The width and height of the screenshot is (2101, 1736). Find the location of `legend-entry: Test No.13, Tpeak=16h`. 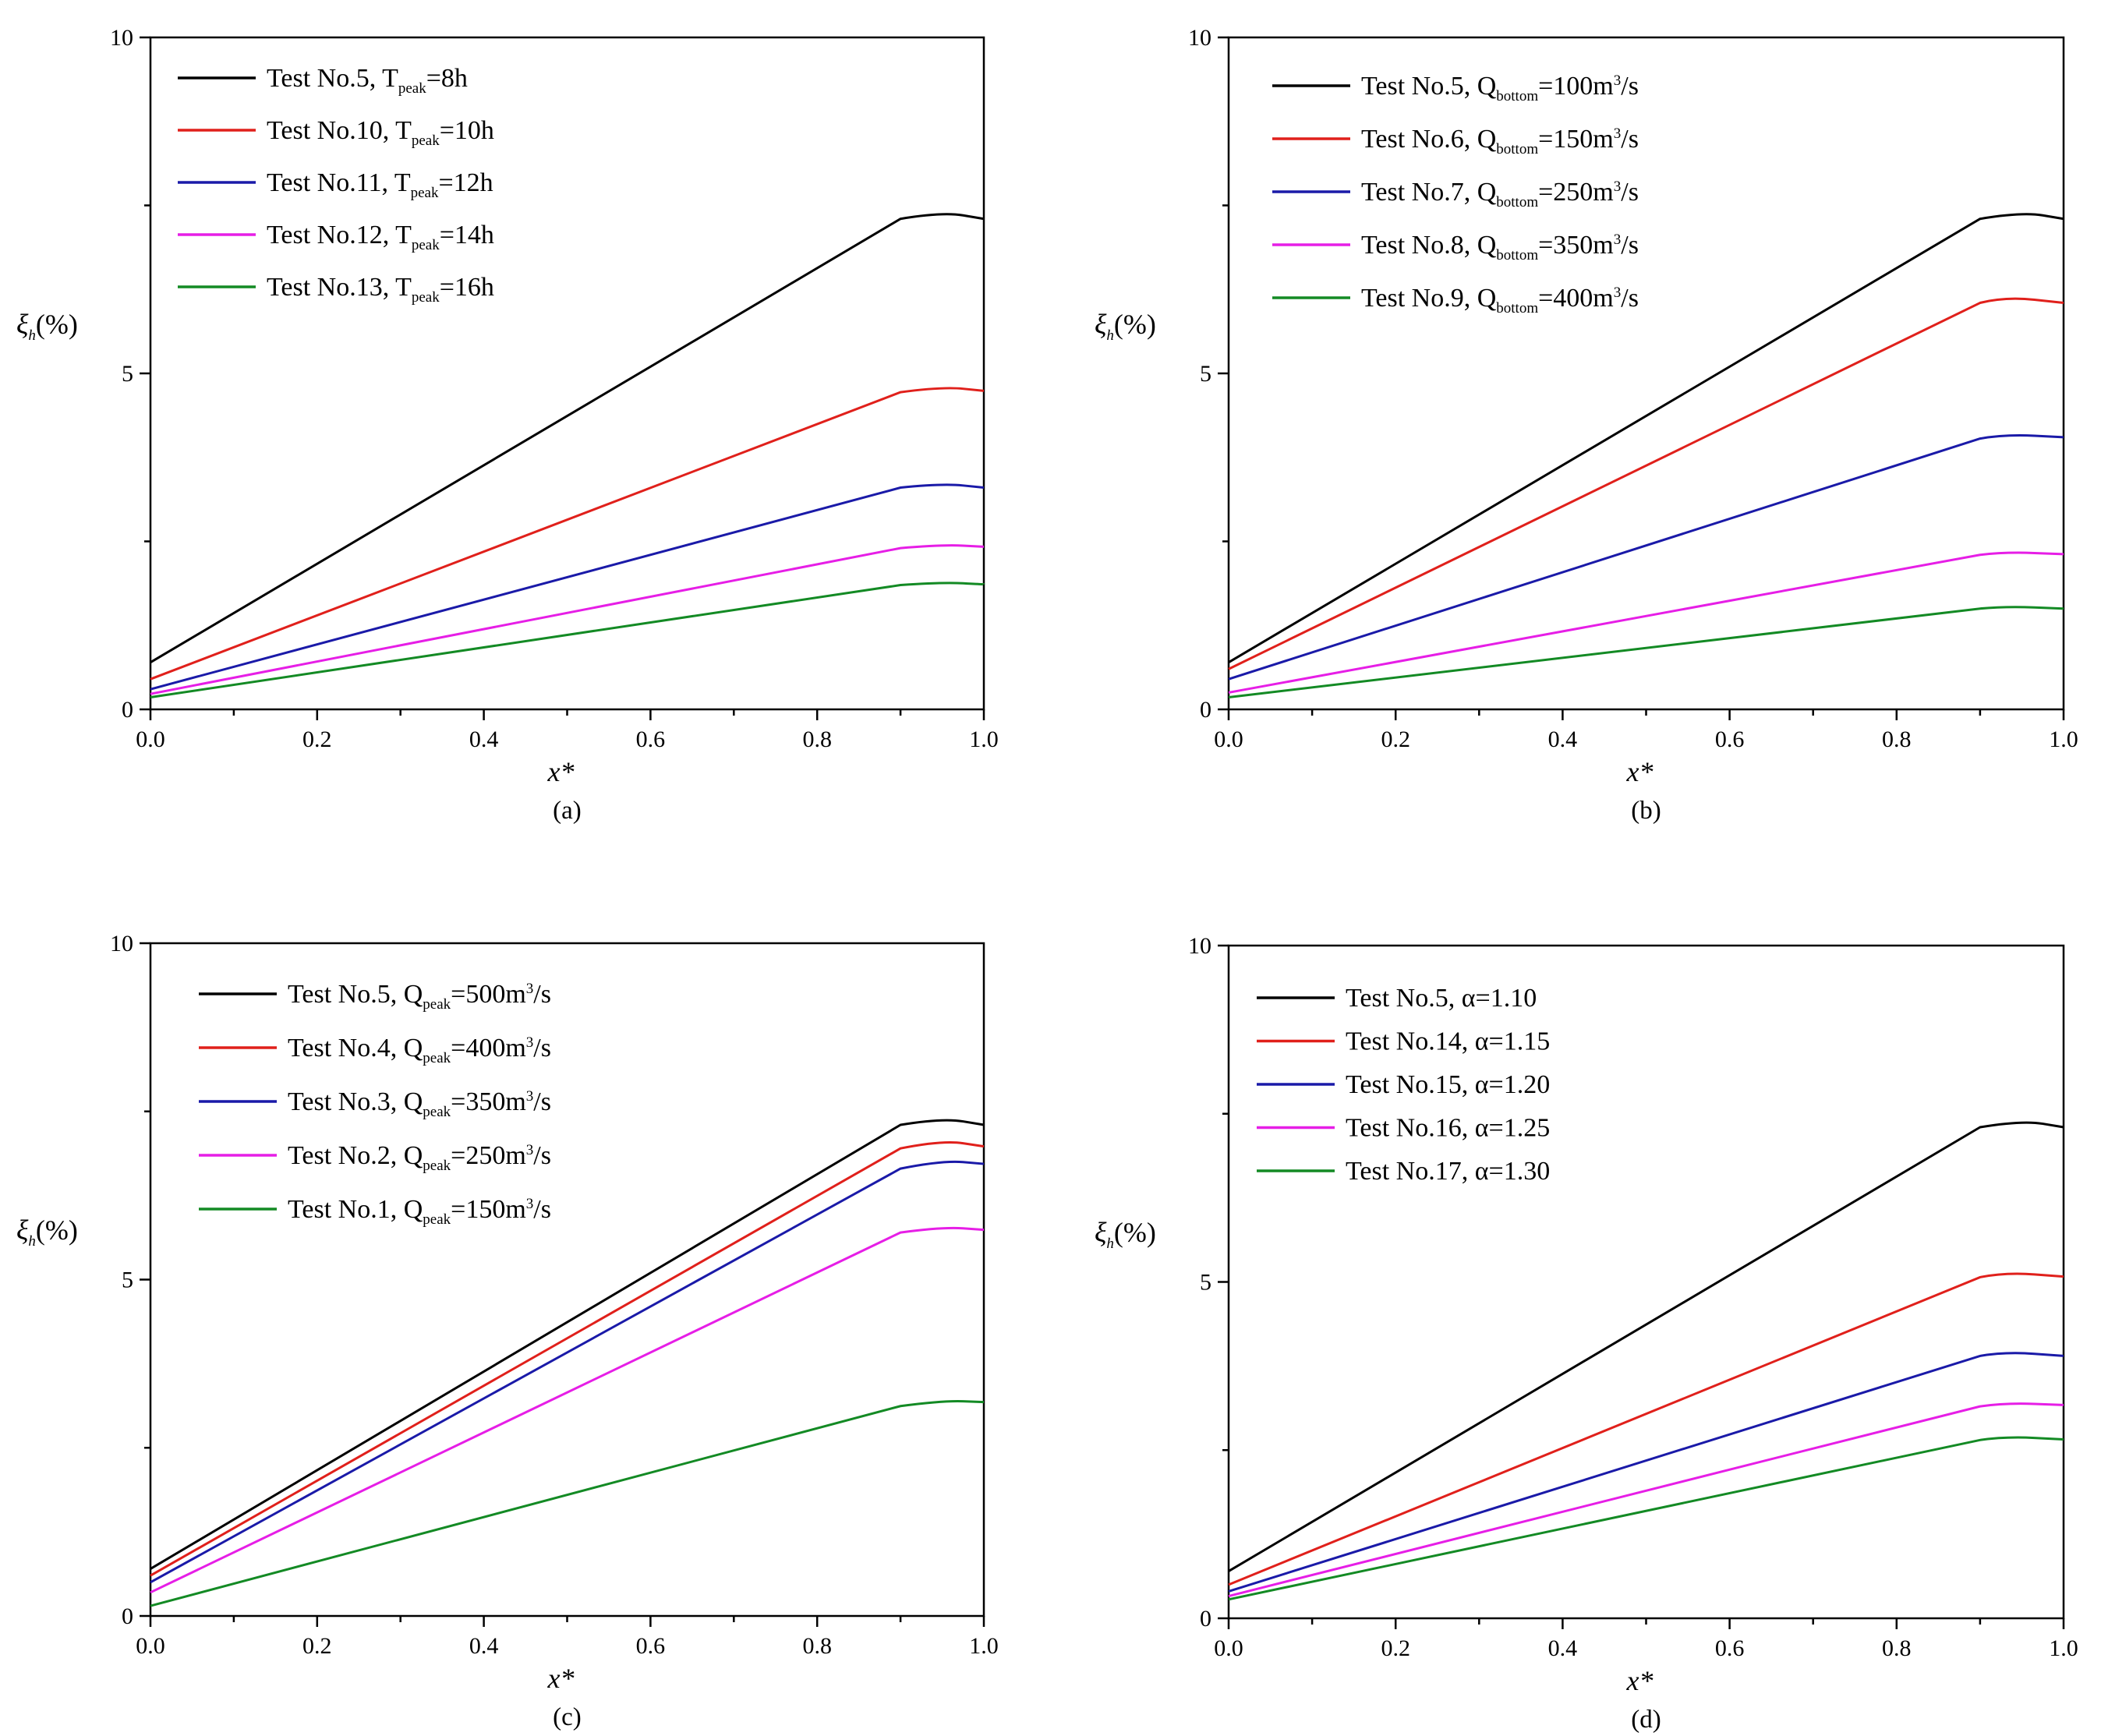

legend-entry: Test No.13, Tpeak=16h is located at coordinates (380, 289).